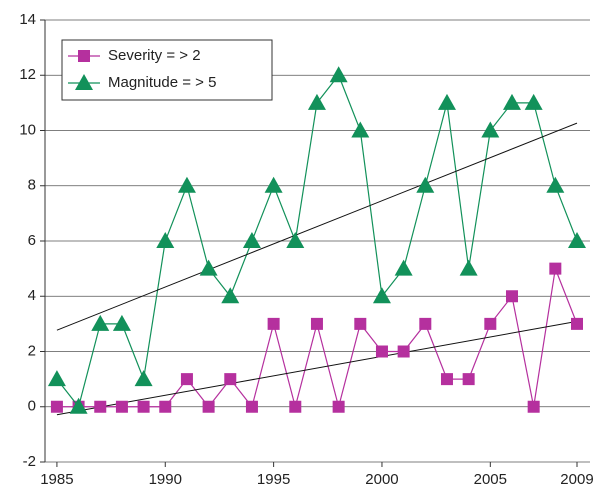  Describe the element at coordinates (32, 240) in the screenshot. I see `y-tick-label: 6` at that location.